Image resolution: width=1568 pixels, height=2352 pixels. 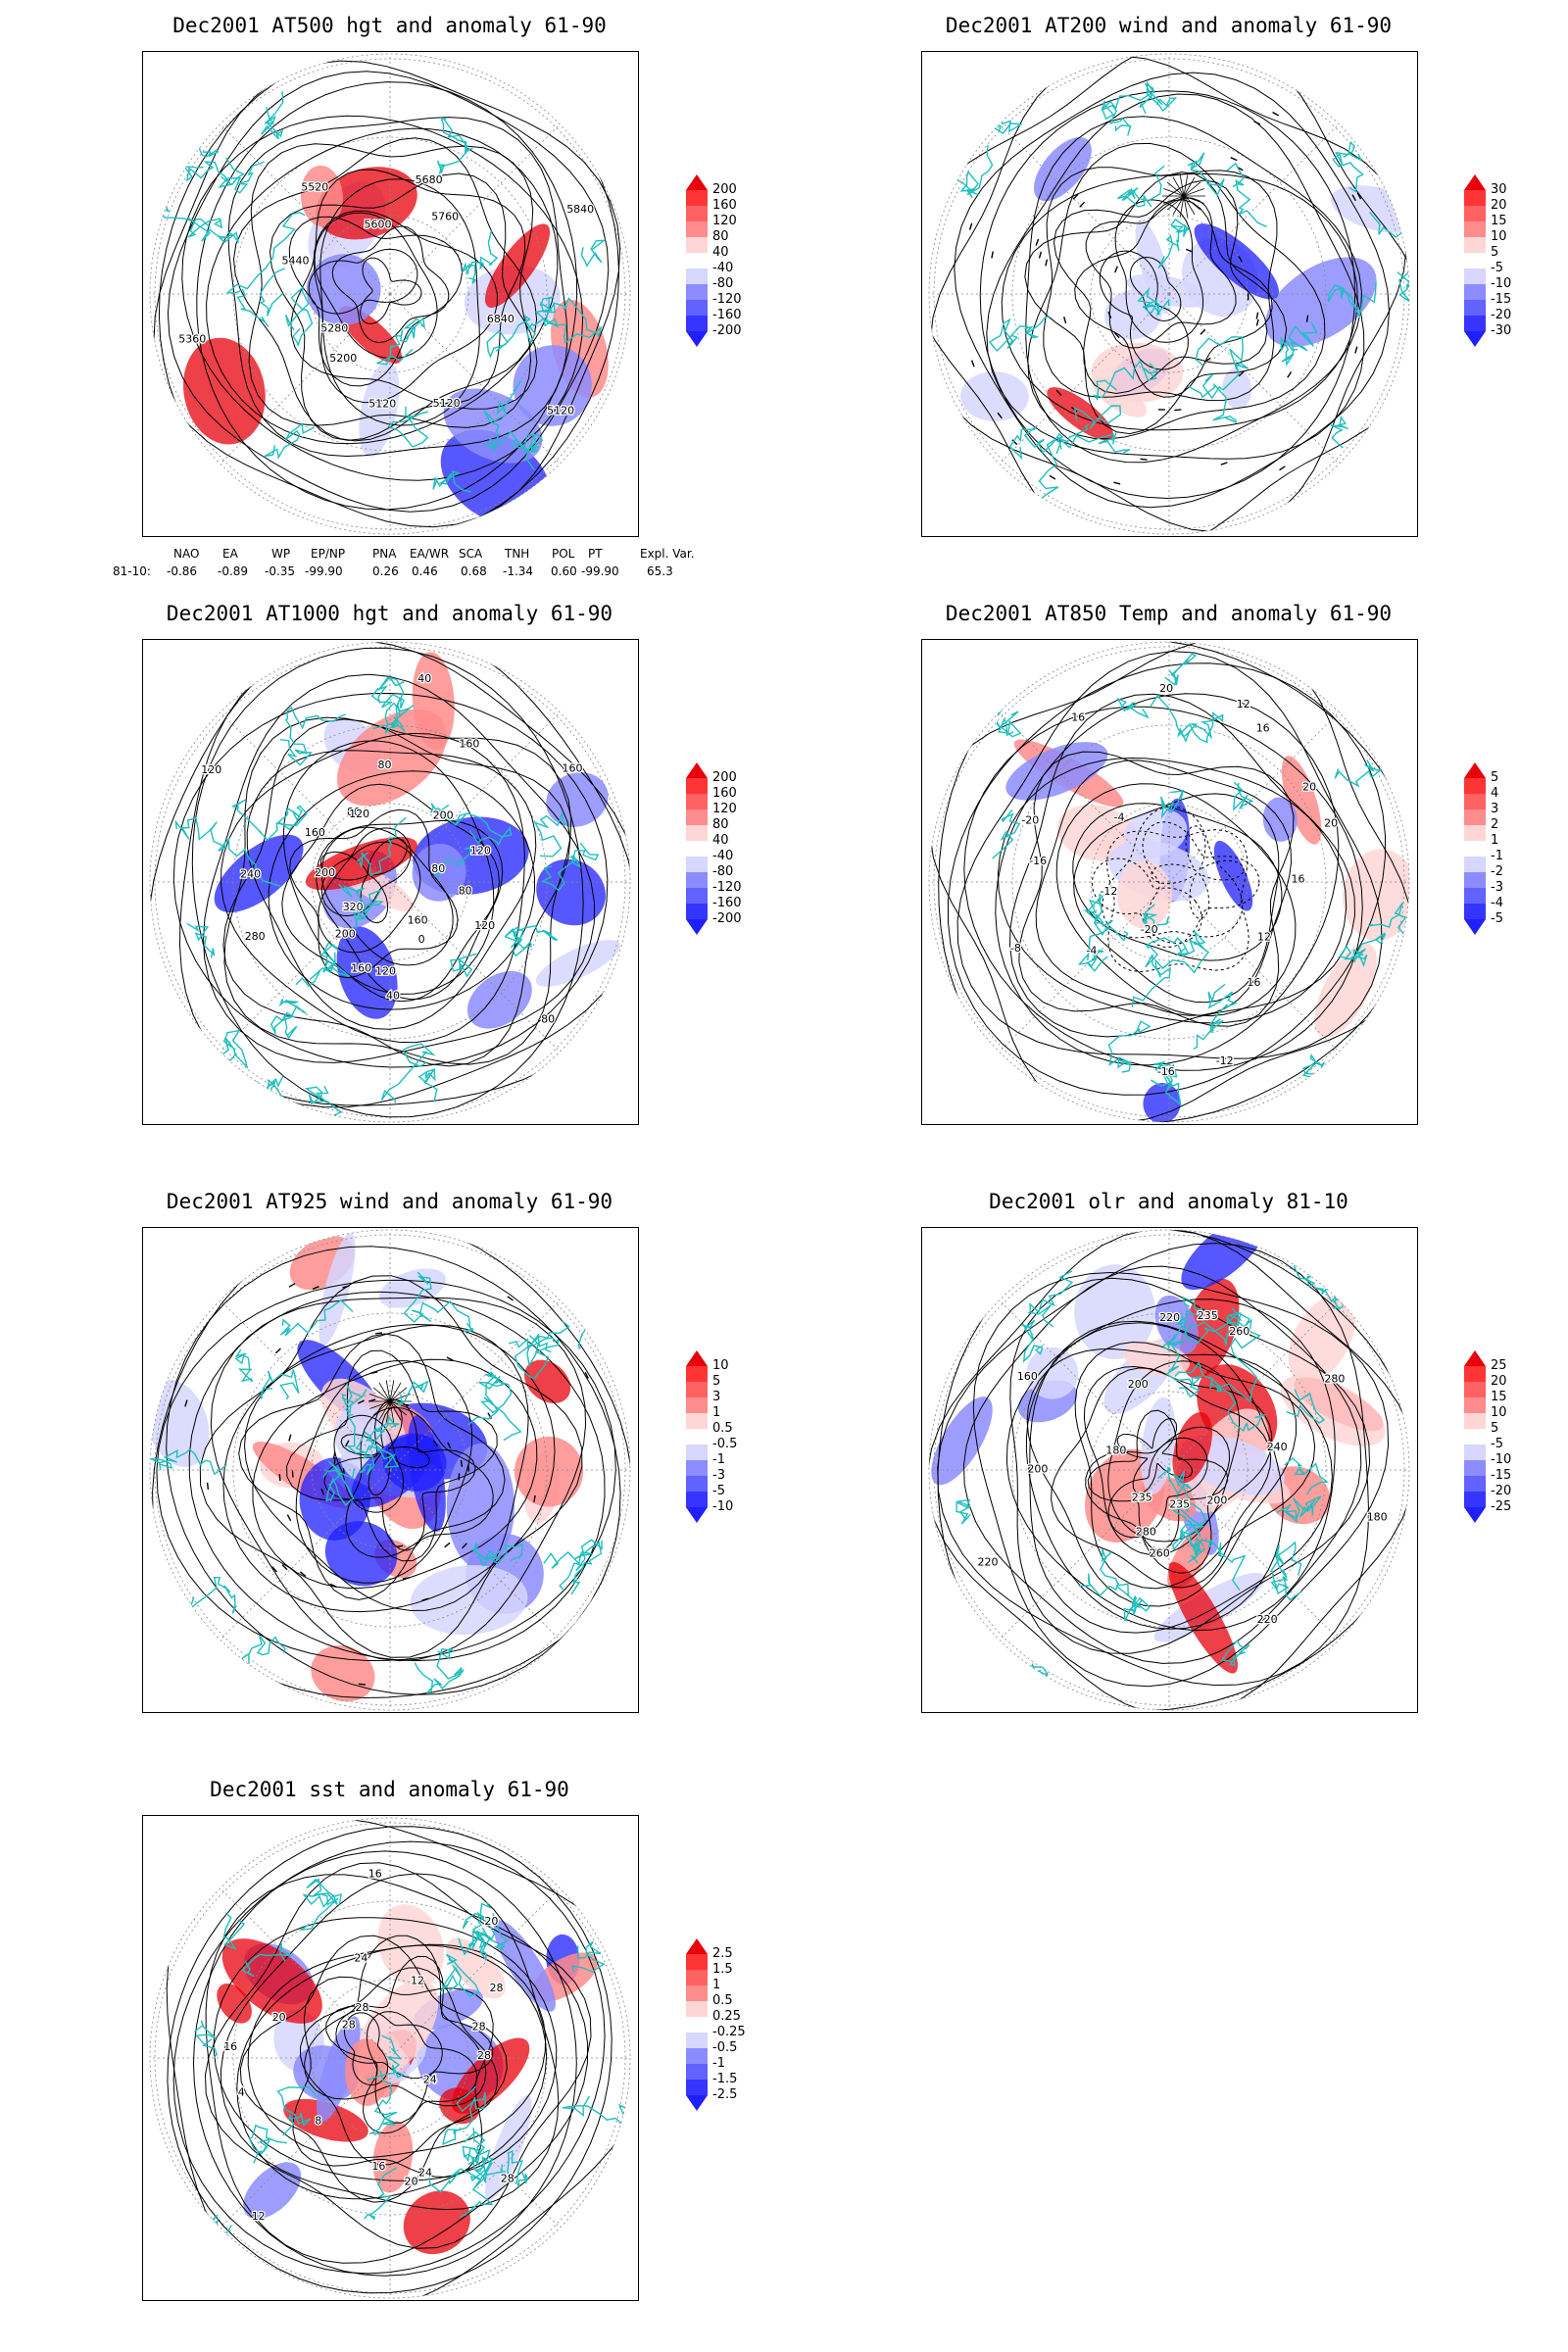 I want to click on contour-label: 240, so click(x=1277, y=1447).